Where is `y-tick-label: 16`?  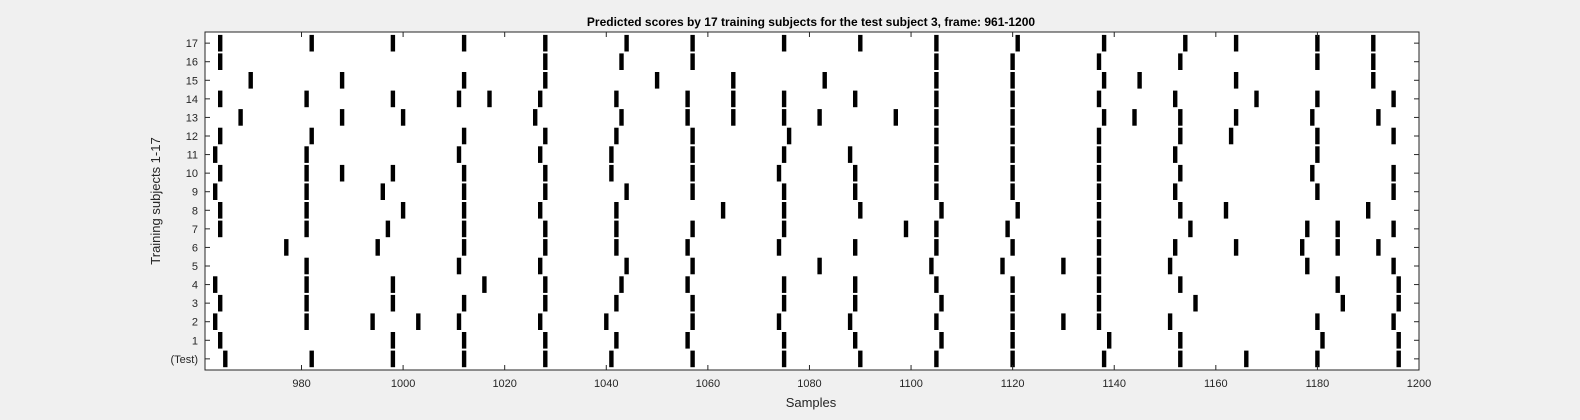 y-tick-label: 16 is located at coordinates (192, 63).